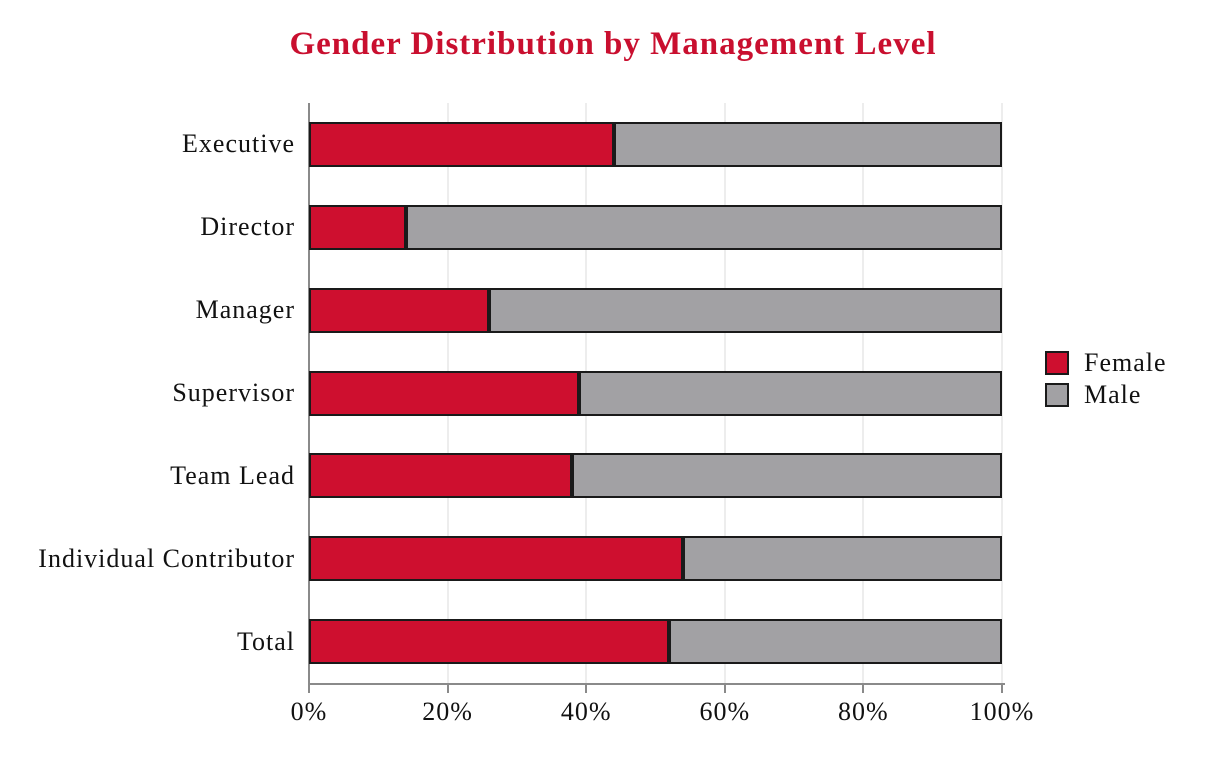 Image resolution: width=1226 pixels, height=760 pixels. What do you see at coordinates (309, 689) in the screenshot?
I see `x-tick-0pct` at bounding box center [309, 689].